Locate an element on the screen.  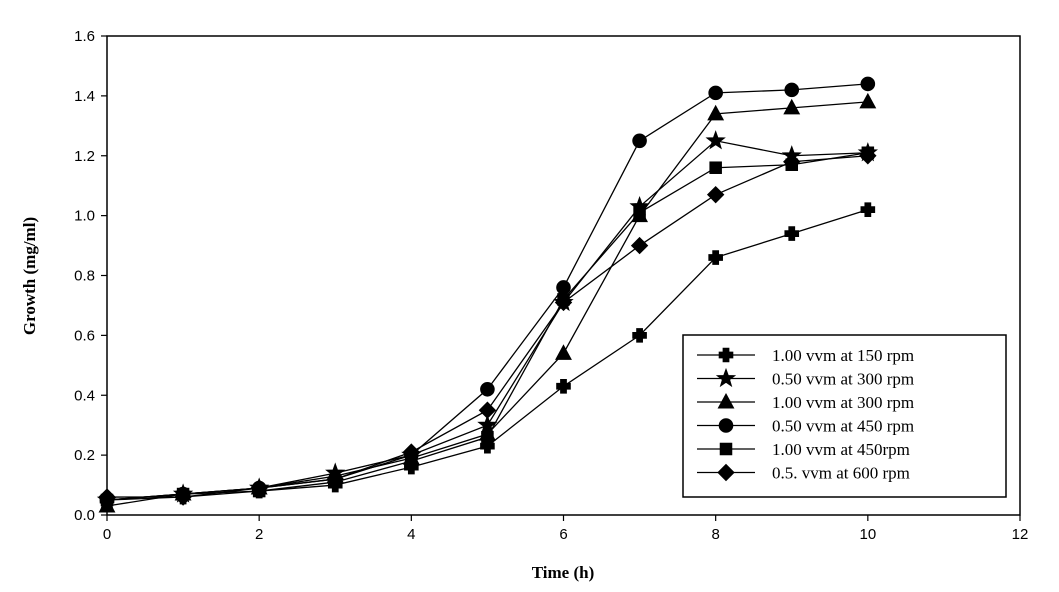
legend-entry: 1.00 vvm at 300 rpm is located at coordinates (805, 402).